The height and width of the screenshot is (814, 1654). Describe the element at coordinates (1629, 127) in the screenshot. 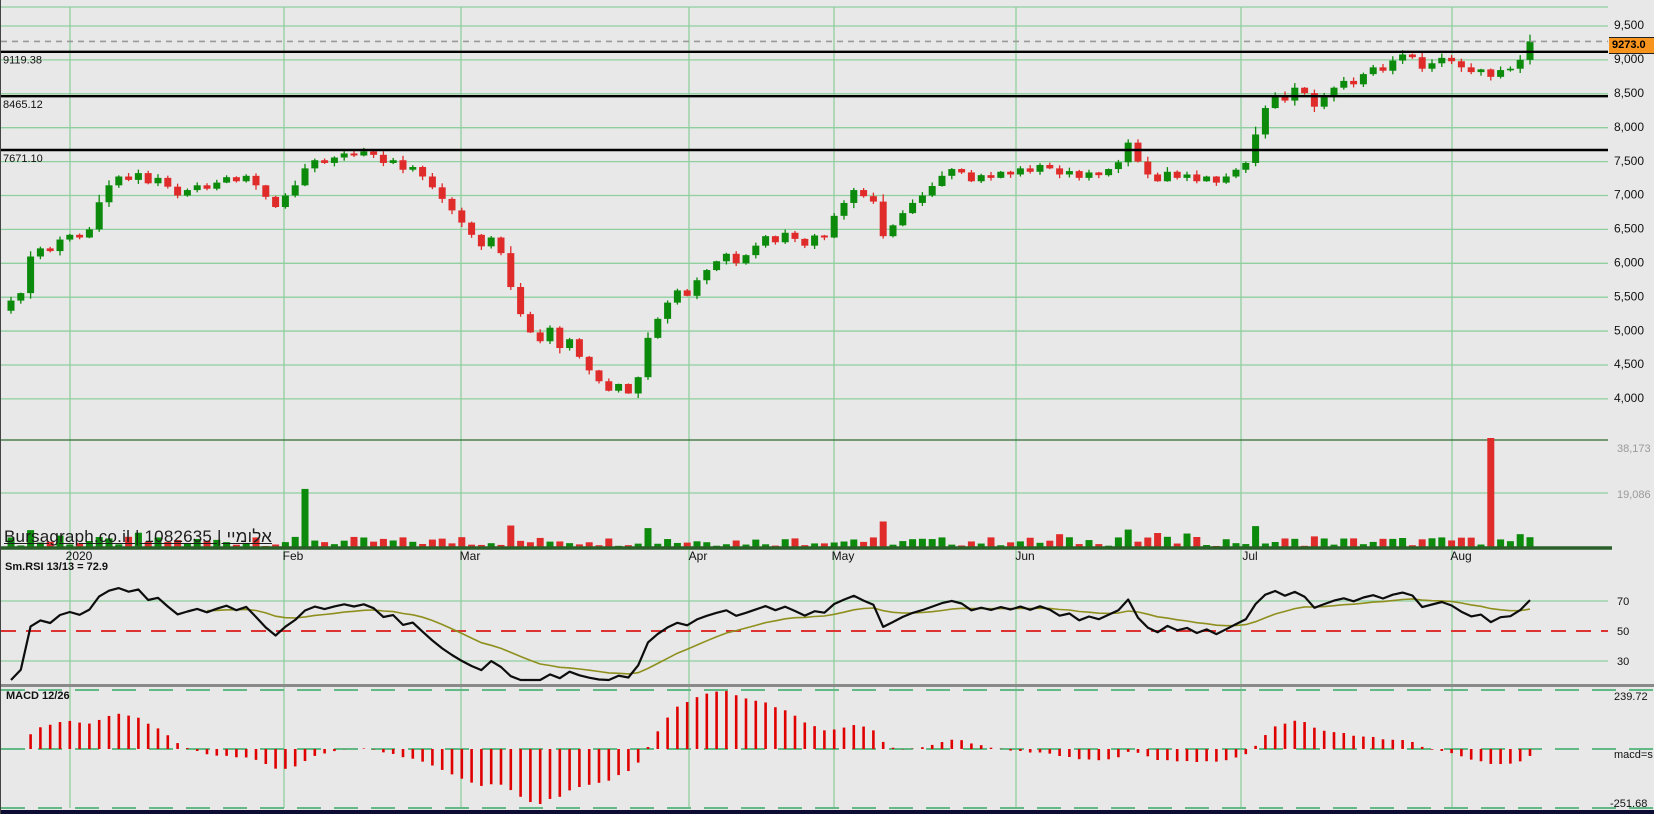

I see `price-axis-label: 8,000` at that location.